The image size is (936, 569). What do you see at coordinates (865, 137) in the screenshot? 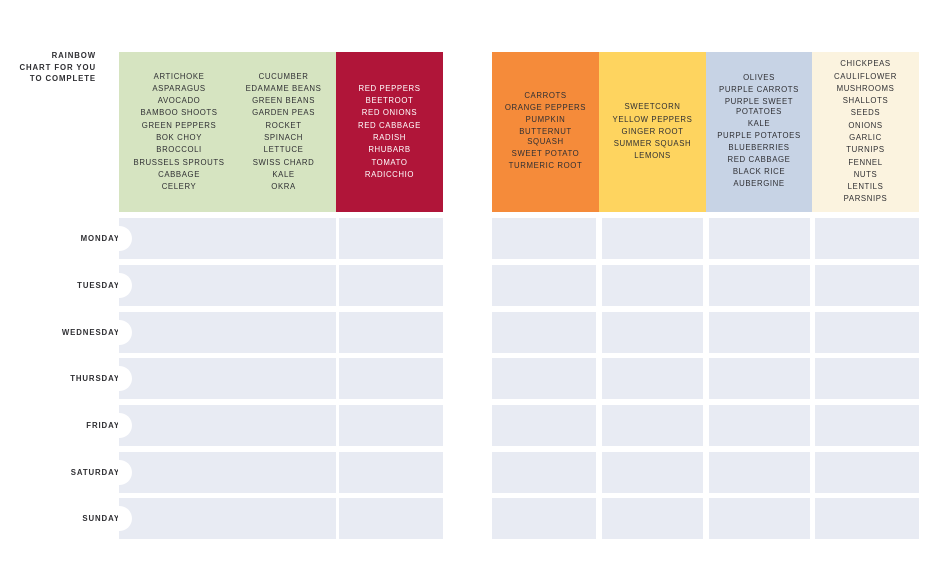
I see `vegetable-item: GARLIC` at bounding box center [865, 137].